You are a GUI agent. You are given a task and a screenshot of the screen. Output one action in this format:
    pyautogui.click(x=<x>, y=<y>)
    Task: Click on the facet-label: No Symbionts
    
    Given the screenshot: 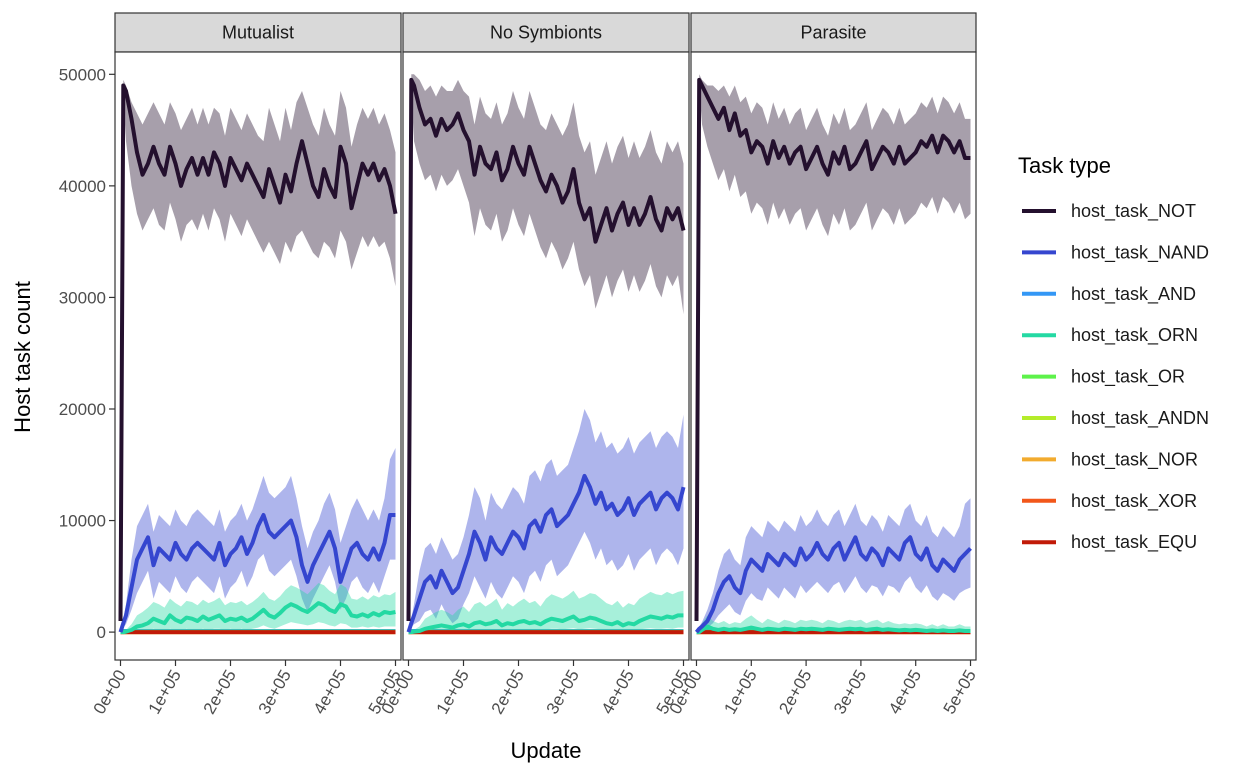 What is the action you would take?
    pyautogui.click(x=546, y=33)
    